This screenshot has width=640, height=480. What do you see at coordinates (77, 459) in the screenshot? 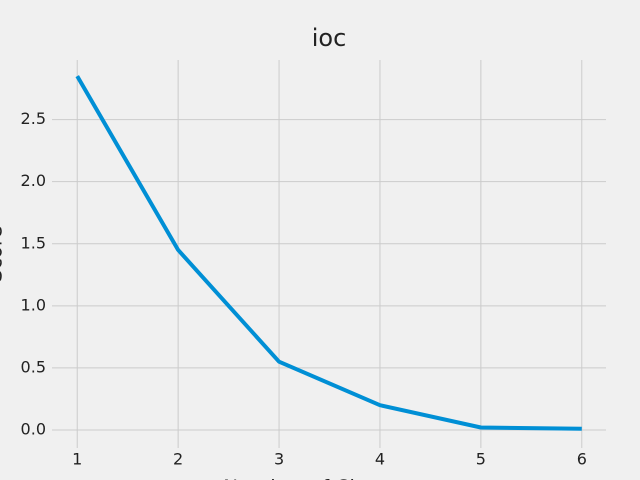
I see `x-tick-label: 1` at bounding box center [77, 459].